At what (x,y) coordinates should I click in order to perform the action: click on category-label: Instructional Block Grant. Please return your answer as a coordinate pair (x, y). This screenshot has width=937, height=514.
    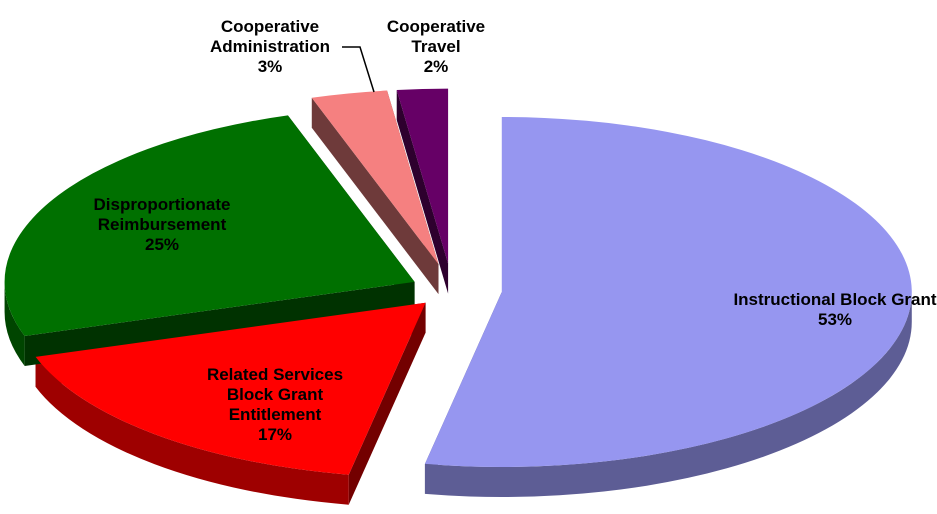
    Looking at the image, I should click on (835, 299).